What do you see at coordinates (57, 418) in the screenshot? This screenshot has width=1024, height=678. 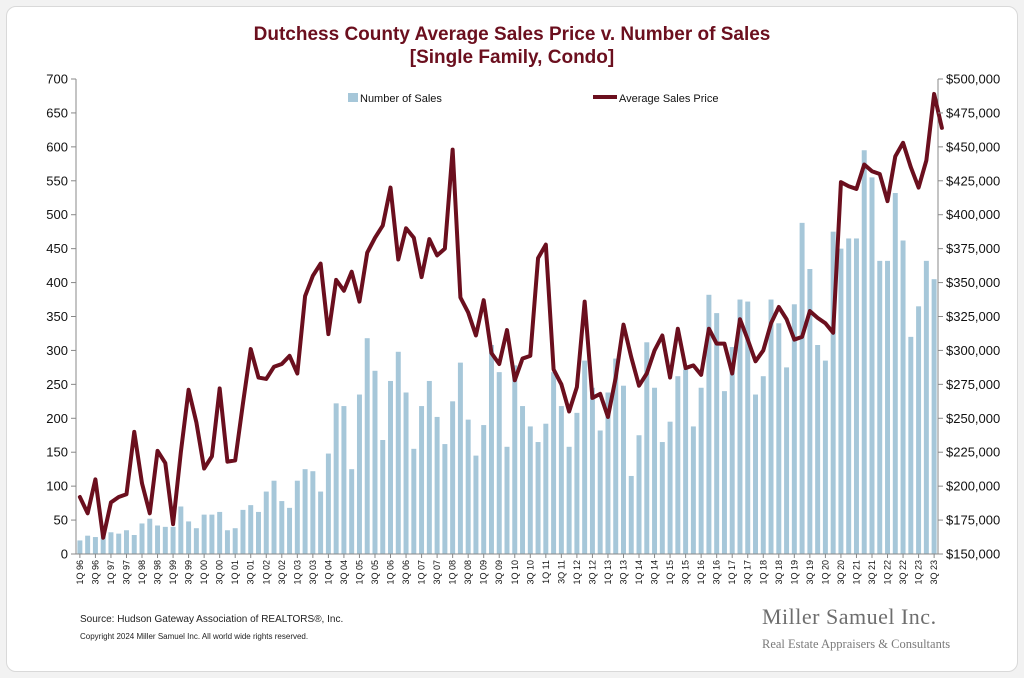 I see `left-tick-label: 200` at bounding box center [57, 418].